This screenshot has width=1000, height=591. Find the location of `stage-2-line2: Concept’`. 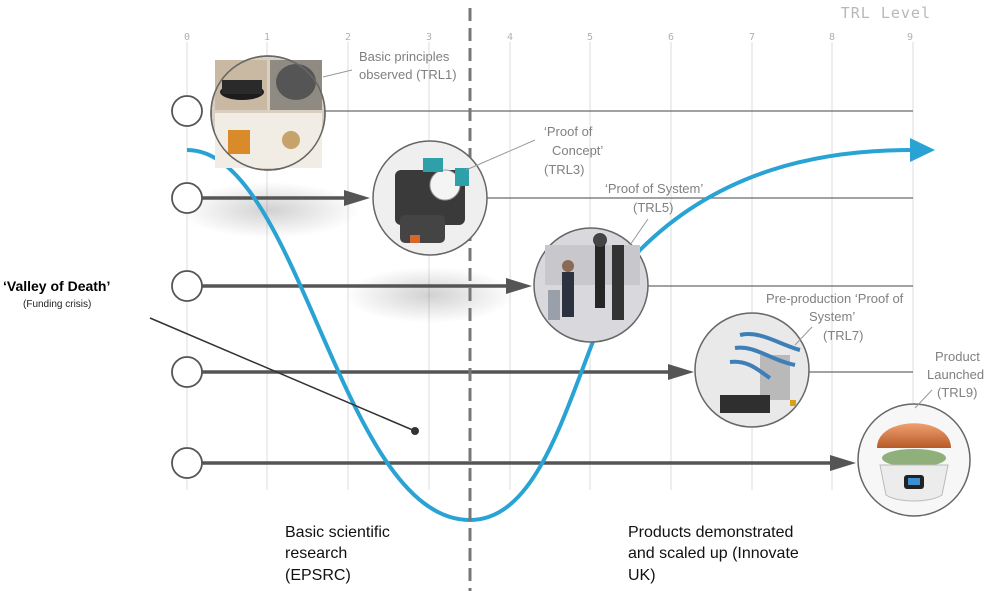

stage-2-line2: Concept’ is located at coordinates (577, 150).